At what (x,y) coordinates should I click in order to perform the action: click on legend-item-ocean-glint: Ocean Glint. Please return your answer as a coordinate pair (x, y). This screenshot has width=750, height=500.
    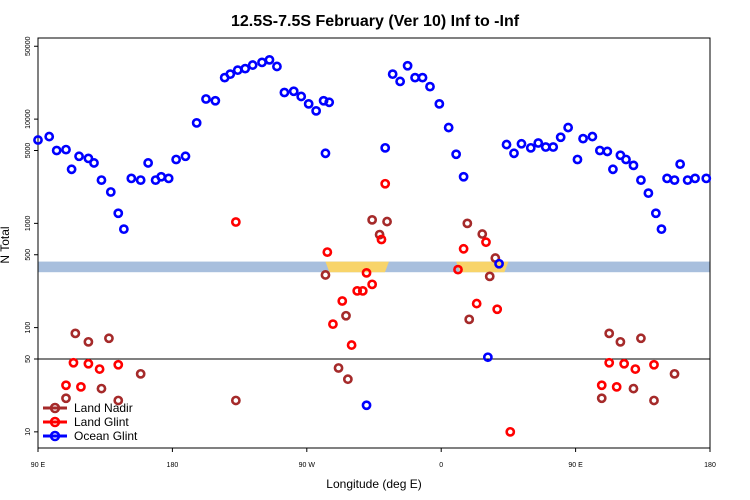
    Looking at the image, I should click on (90, 436).